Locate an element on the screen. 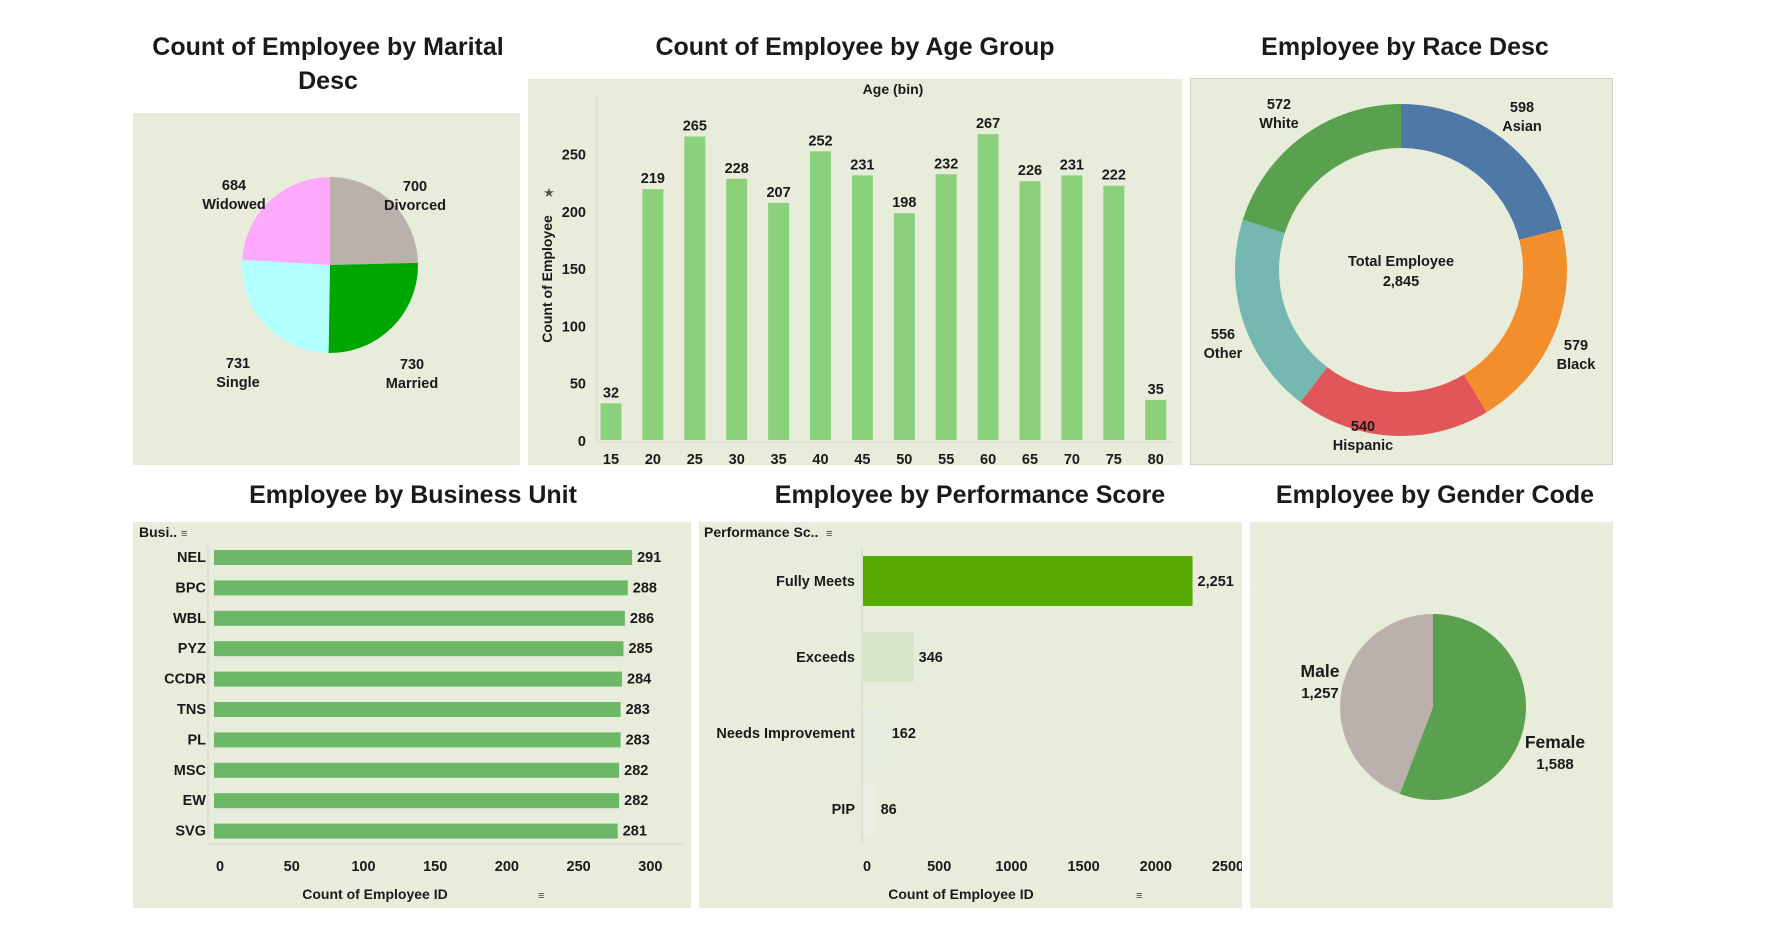  business-bar-value-wbl: 286 is located at coordinates (642, 619).